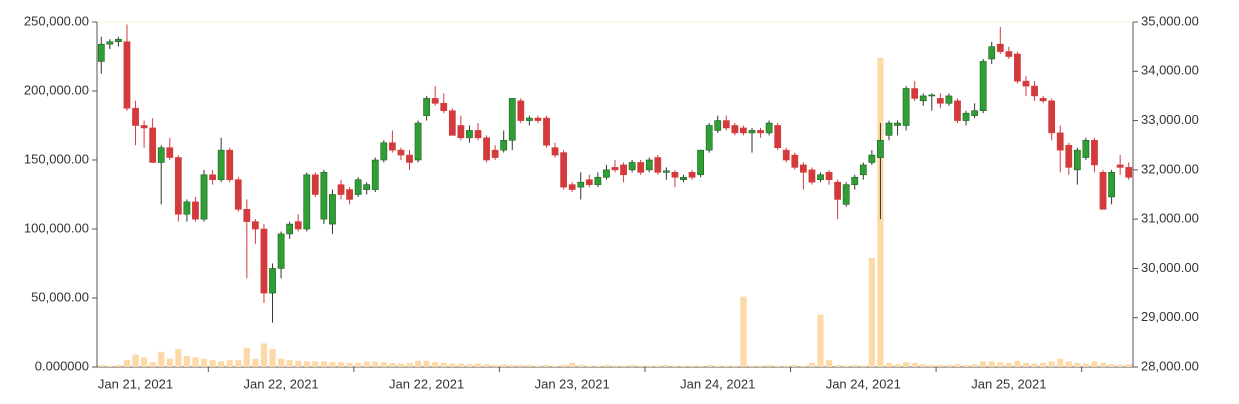  I want to click on x-tick-label: Jan 22, 2021, so click(426, 383).